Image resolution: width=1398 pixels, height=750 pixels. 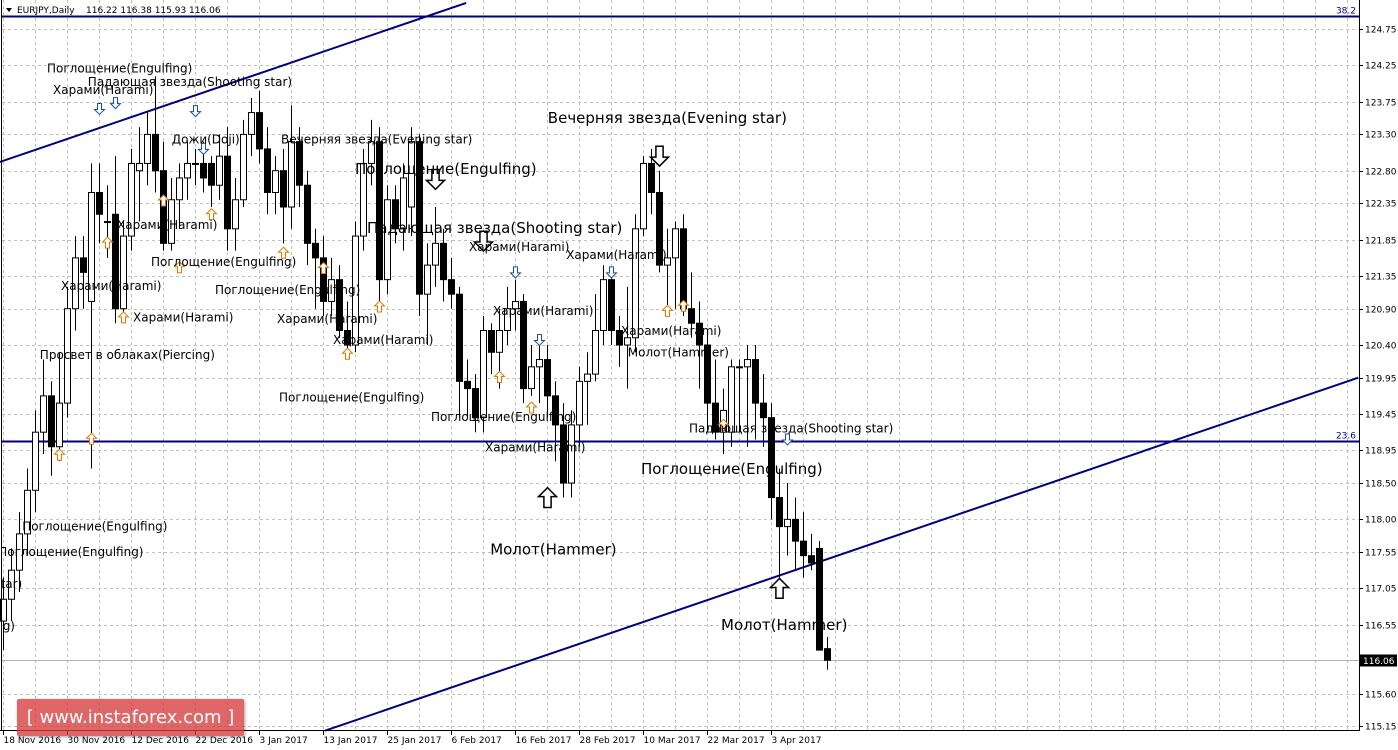 What do you see at coordinates (1381, 347) in the screenshot?
I see `price-tick-label: 120.40` at bounding box center [1381, 347].